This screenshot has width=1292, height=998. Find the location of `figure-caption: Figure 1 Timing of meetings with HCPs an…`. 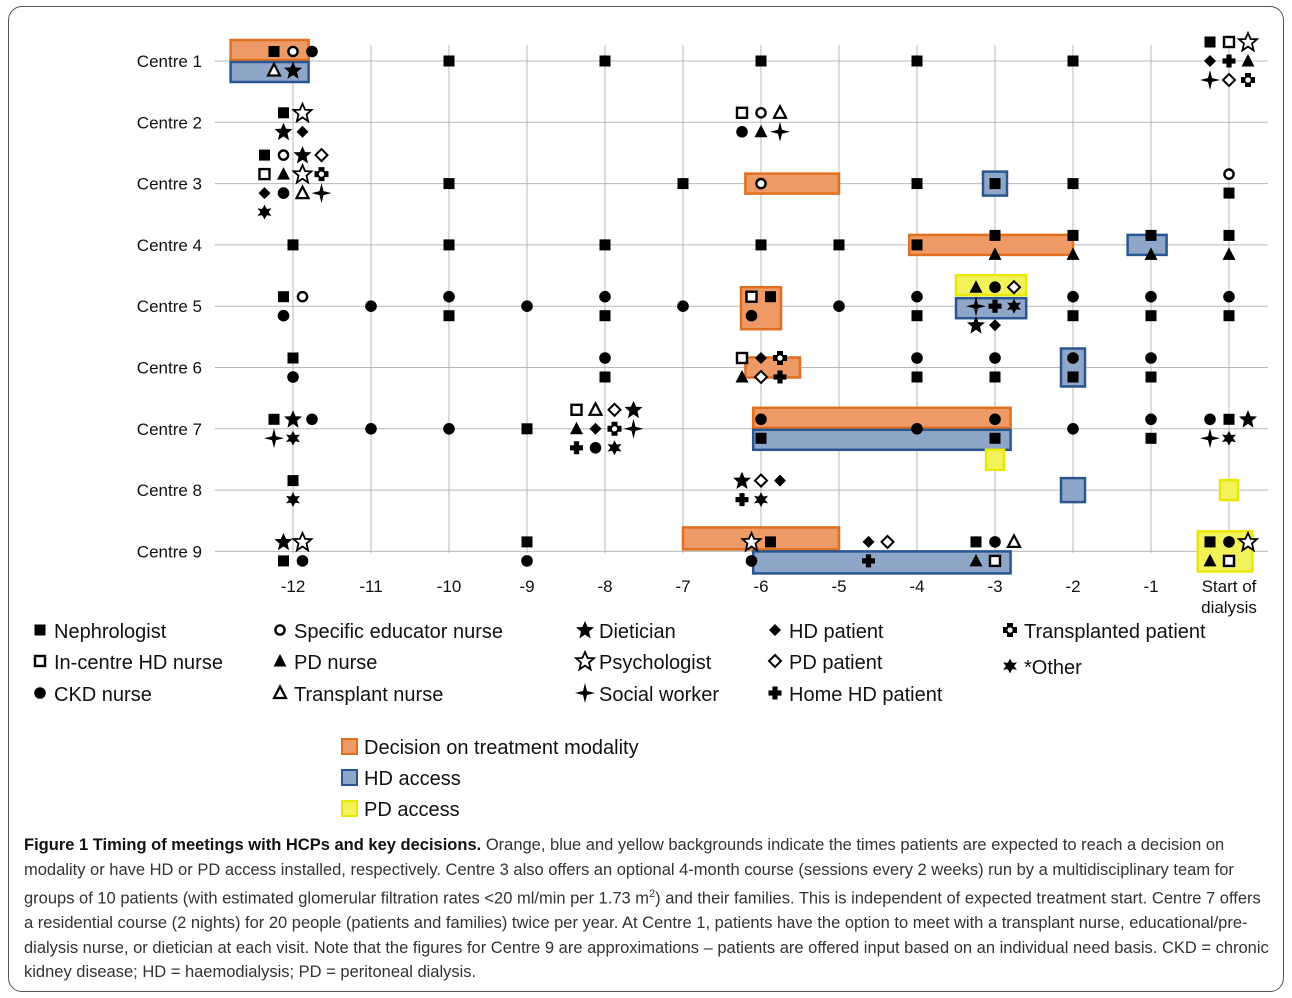

figure-caption: Figure 1 Timing of meetings with HCPs an… is located at coordinates (649, 909).